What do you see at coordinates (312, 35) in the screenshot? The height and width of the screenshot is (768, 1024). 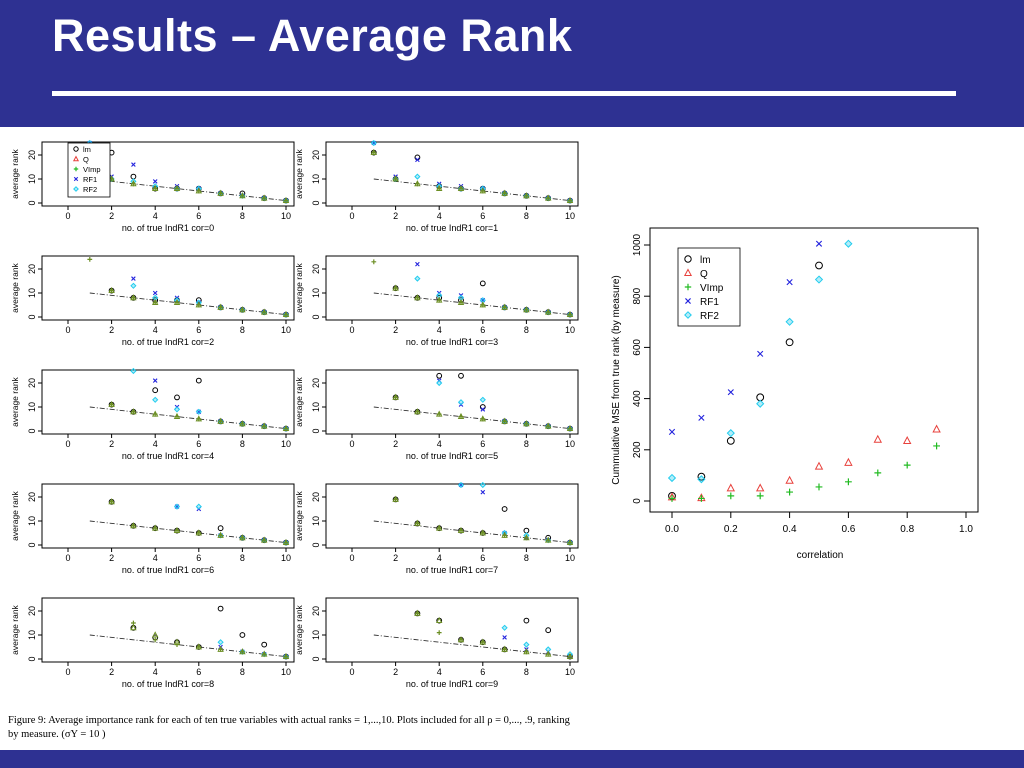 I see `slide-title: Results – Average Rank` at bounding box center [312, 35].